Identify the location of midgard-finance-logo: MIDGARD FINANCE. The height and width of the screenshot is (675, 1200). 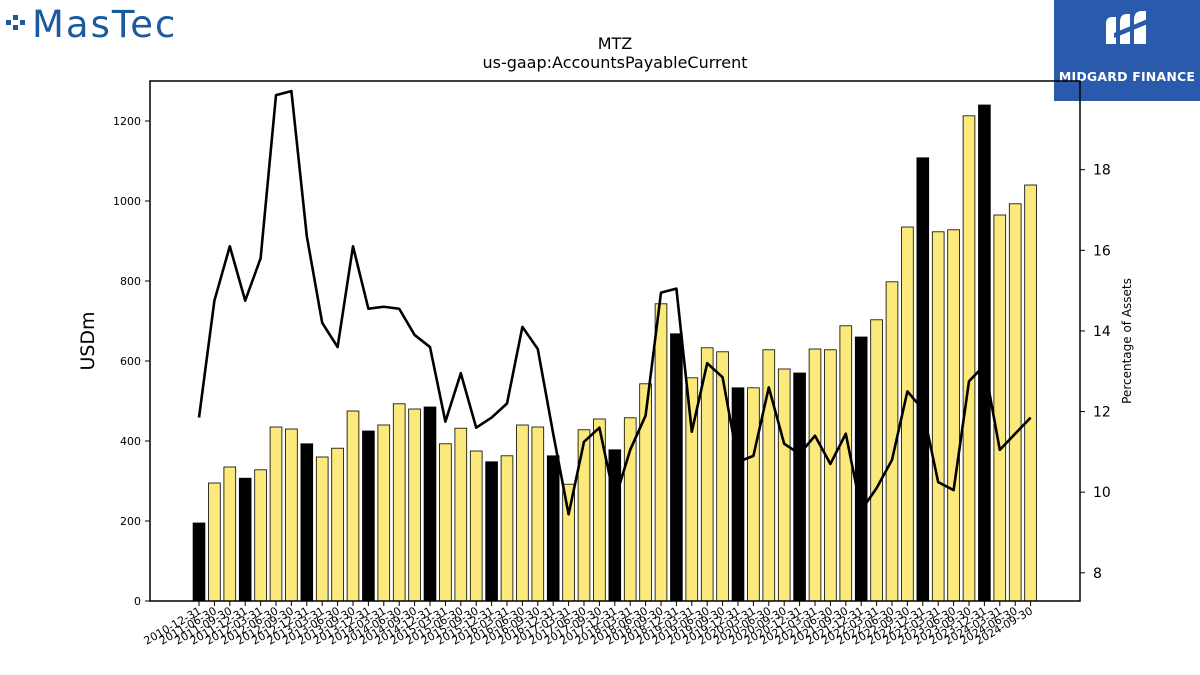
(1127, 50).